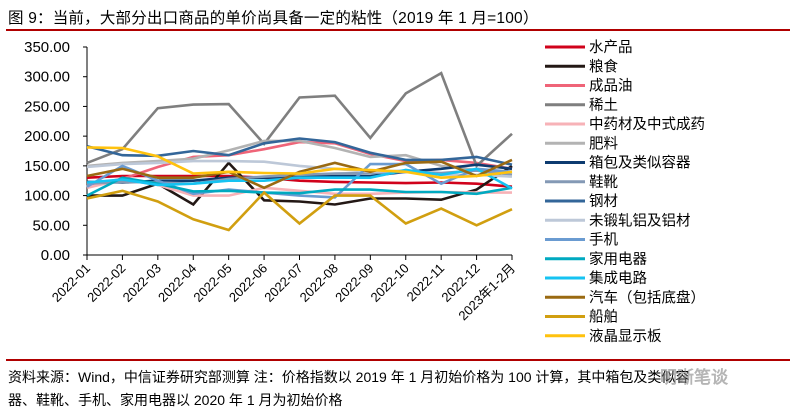 This screenshot has width=799, height=414. I want to click on legend-item: 成品油, so click(589, 86).